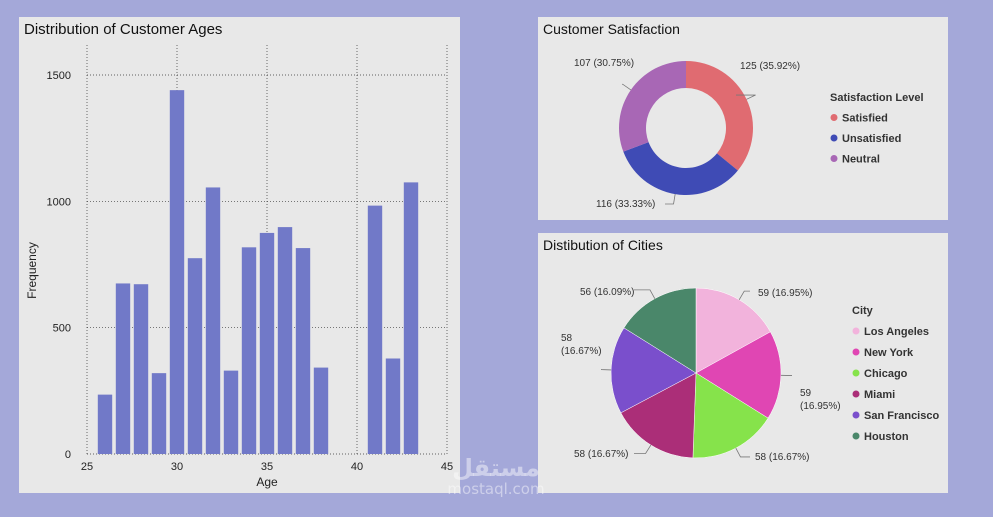 This screenshot has height=517, width=993. Describe the element at coordinates (59, 76) in the screenshot. I see `y-tick-label: 1500` at that location.